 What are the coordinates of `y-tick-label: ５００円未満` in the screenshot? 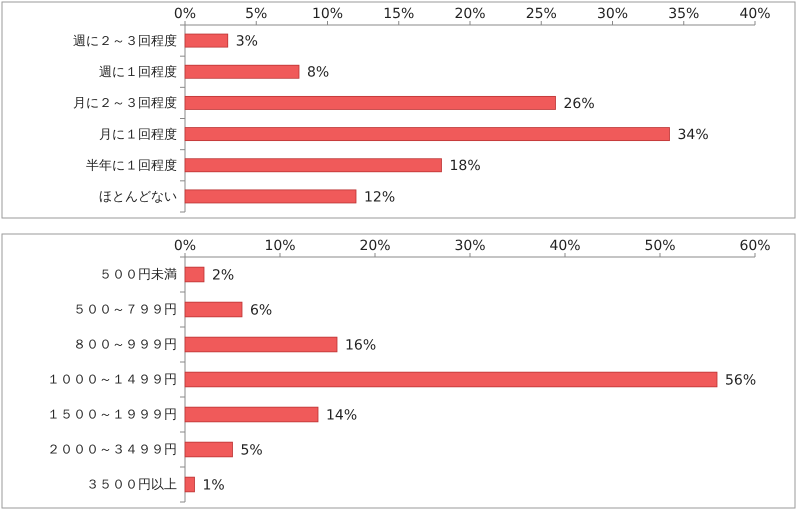 It's located at (138, 275).